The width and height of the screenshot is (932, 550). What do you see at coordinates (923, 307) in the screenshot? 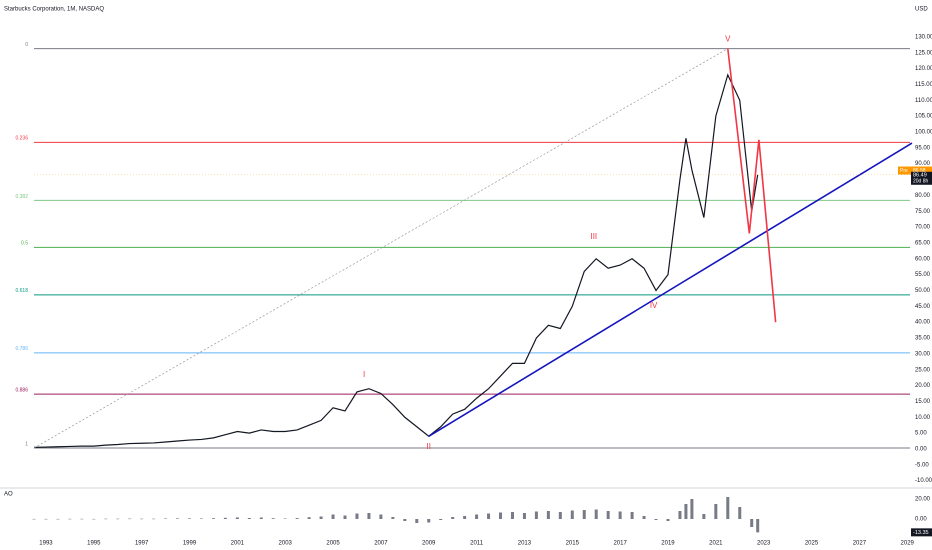
I see `y-tick-label: 45.00` at bounding box center [923, 307].